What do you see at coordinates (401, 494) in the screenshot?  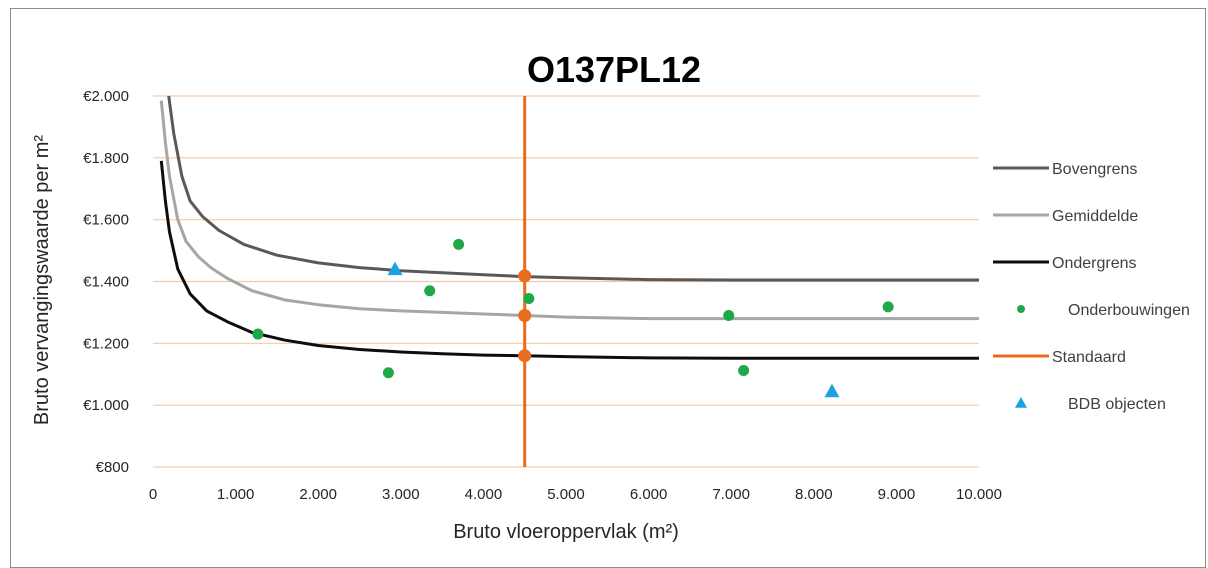 I see `x-tick-label: 3.000` at bounding box center [401, 494].